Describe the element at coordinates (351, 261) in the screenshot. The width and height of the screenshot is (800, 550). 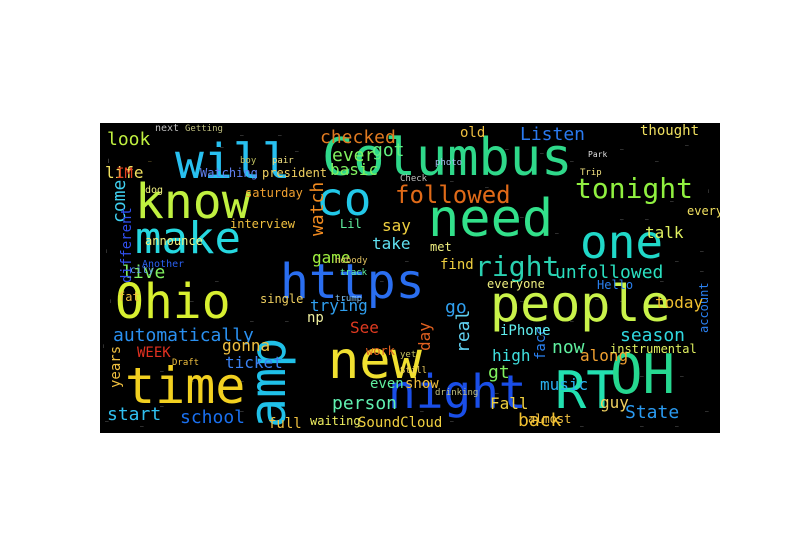
I see `word-nobody: nobody` at that location.